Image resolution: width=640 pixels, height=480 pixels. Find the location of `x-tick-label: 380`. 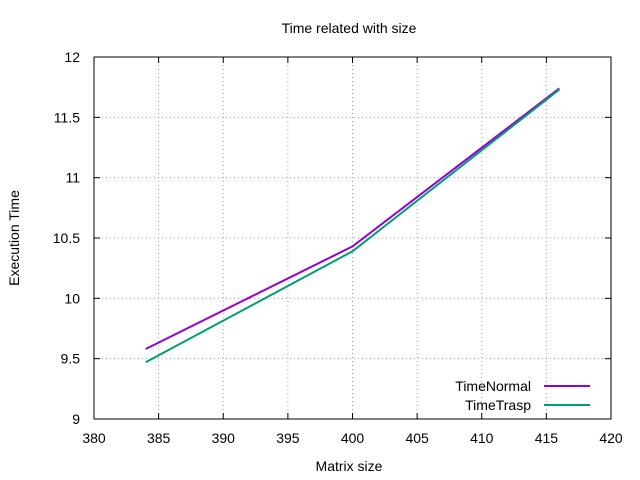

x-tick-label: 380 is located at coordinates (94, 438).